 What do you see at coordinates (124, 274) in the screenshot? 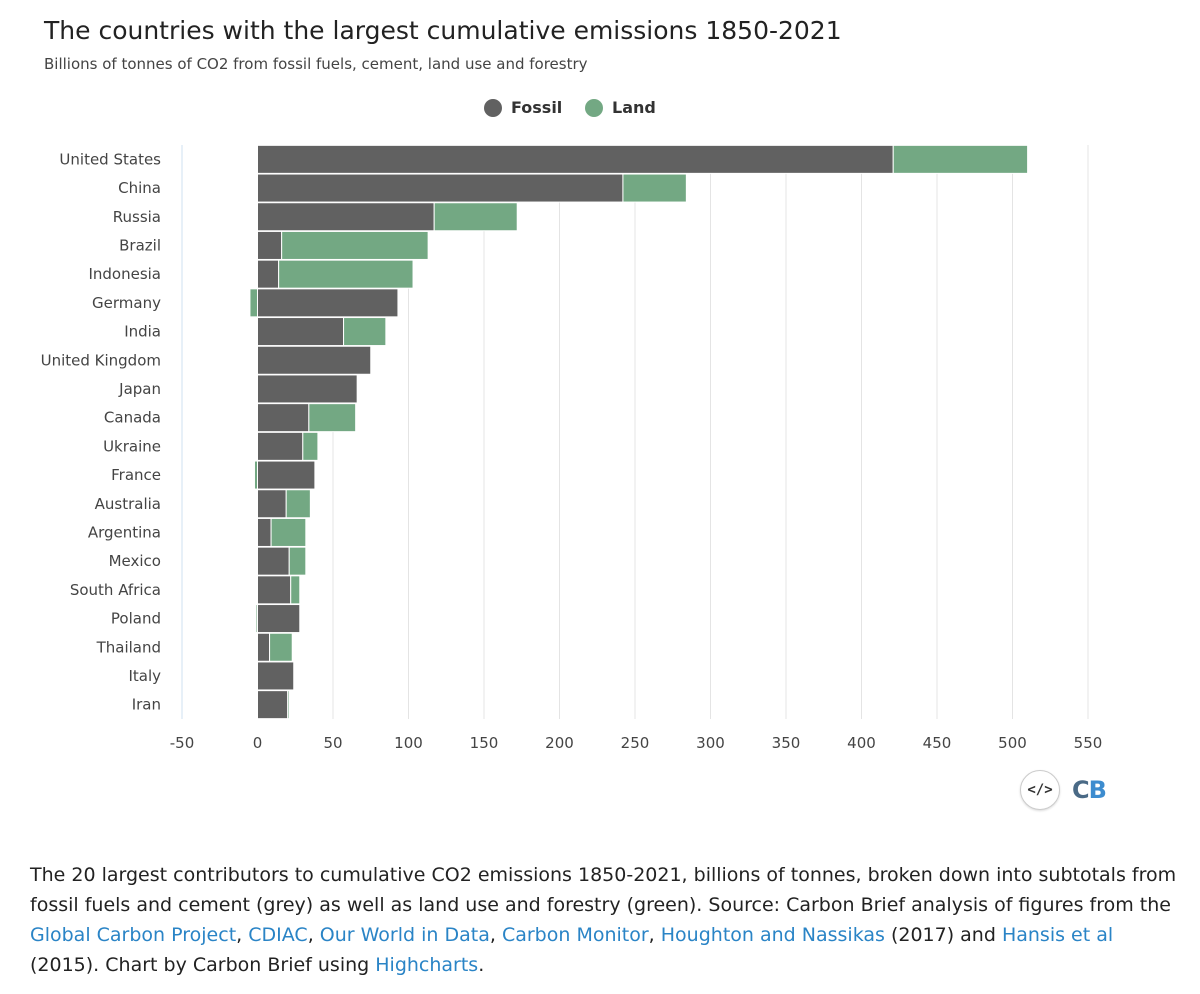
I see `category-label: Indonesia` at bounding box center [124, 274].